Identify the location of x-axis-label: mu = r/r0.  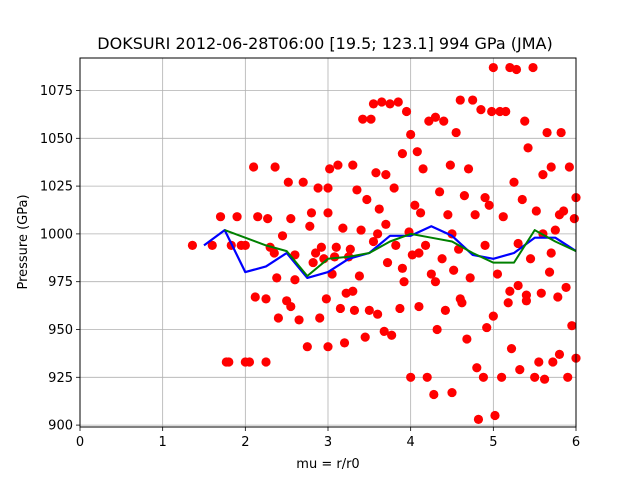
(327, 464).